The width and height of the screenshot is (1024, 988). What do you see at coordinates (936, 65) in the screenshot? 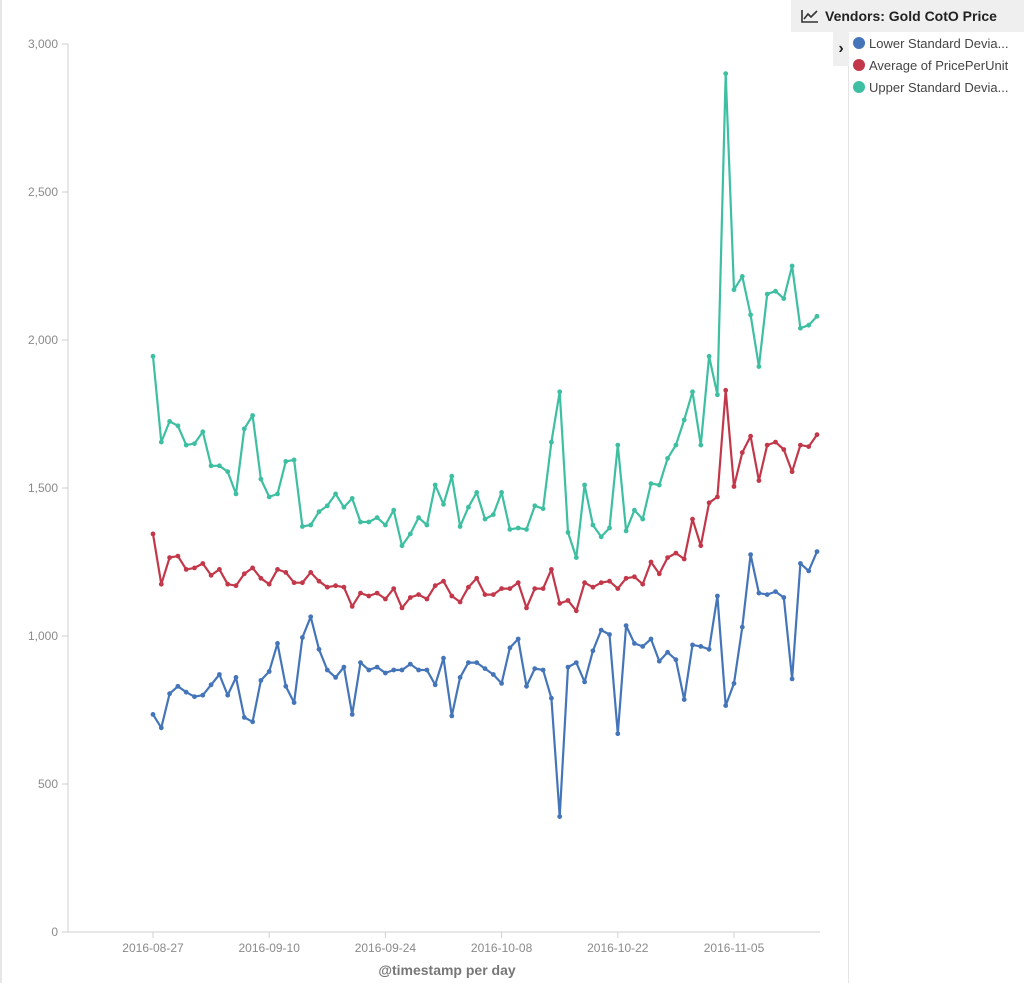
I see `legend-item-average: Average of PricePerUnit` at bounding box center [936, 65].